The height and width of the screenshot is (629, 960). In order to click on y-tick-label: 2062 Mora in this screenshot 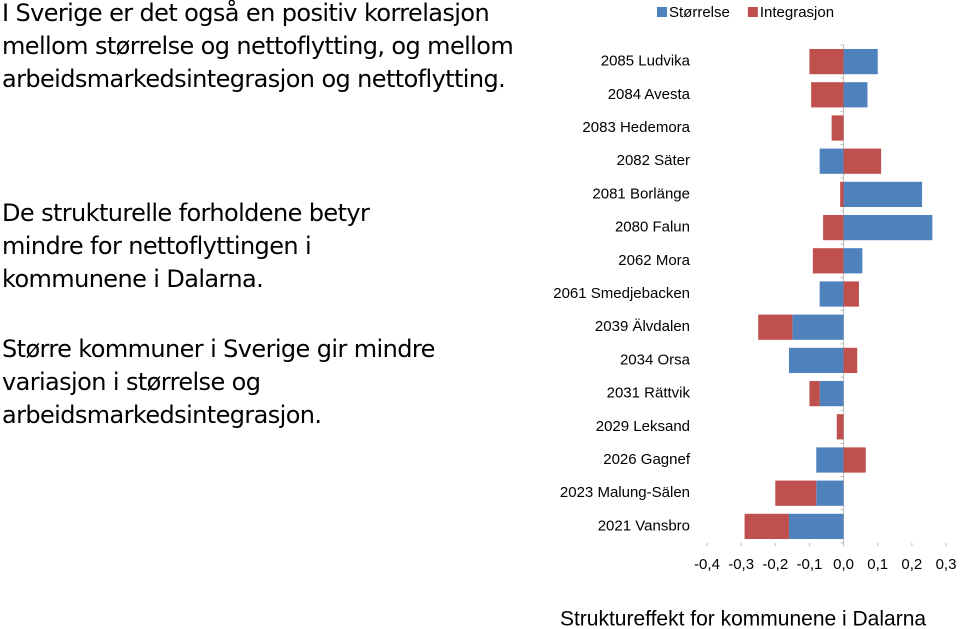, I will do `click(654, 260)`.